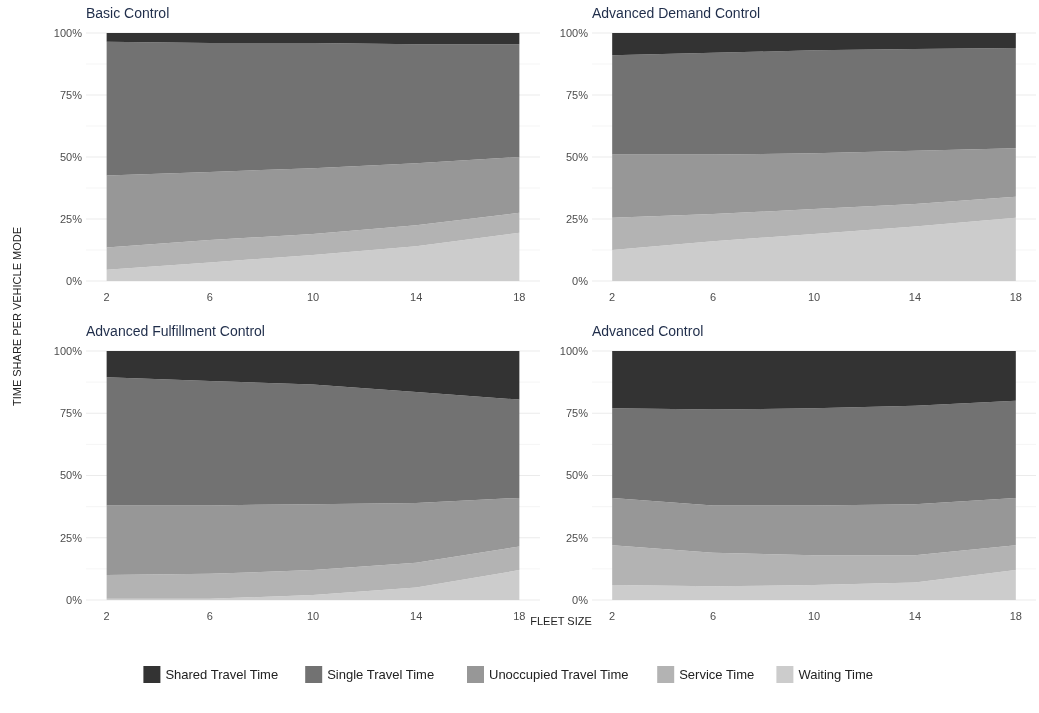  Describe the element at coordinates (717, 674) in the screenshot. I see `legend-label: Service Time` at that location.